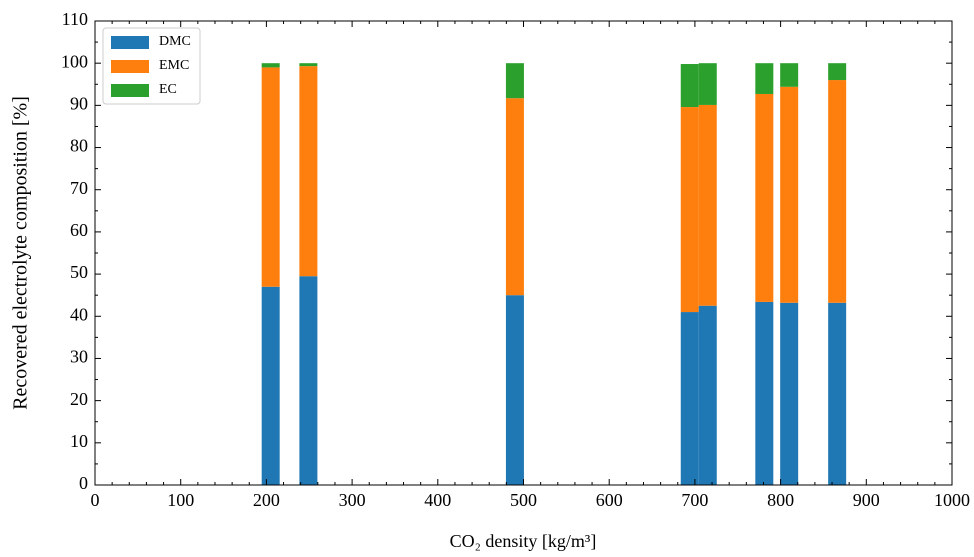  What do you see at coordinates (79, 272) in the screenshot?
I see `y-tick-label: 50` at bounding box center [79, 272].